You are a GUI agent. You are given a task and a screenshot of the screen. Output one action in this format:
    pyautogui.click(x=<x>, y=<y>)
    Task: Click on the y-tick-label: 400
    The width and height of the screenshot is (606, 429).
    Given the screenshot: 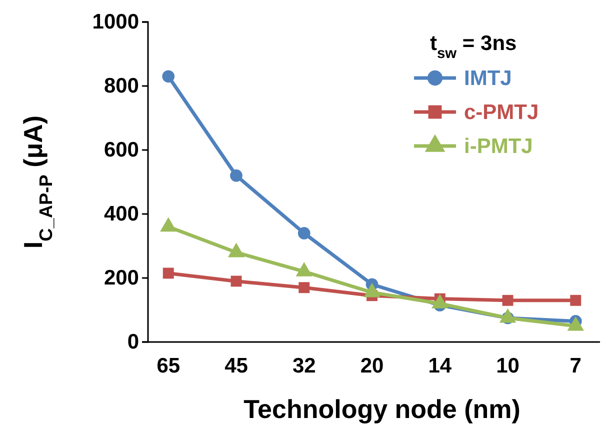 What is the action you would take?
    pyautogui.click(x=121, y=214)
    